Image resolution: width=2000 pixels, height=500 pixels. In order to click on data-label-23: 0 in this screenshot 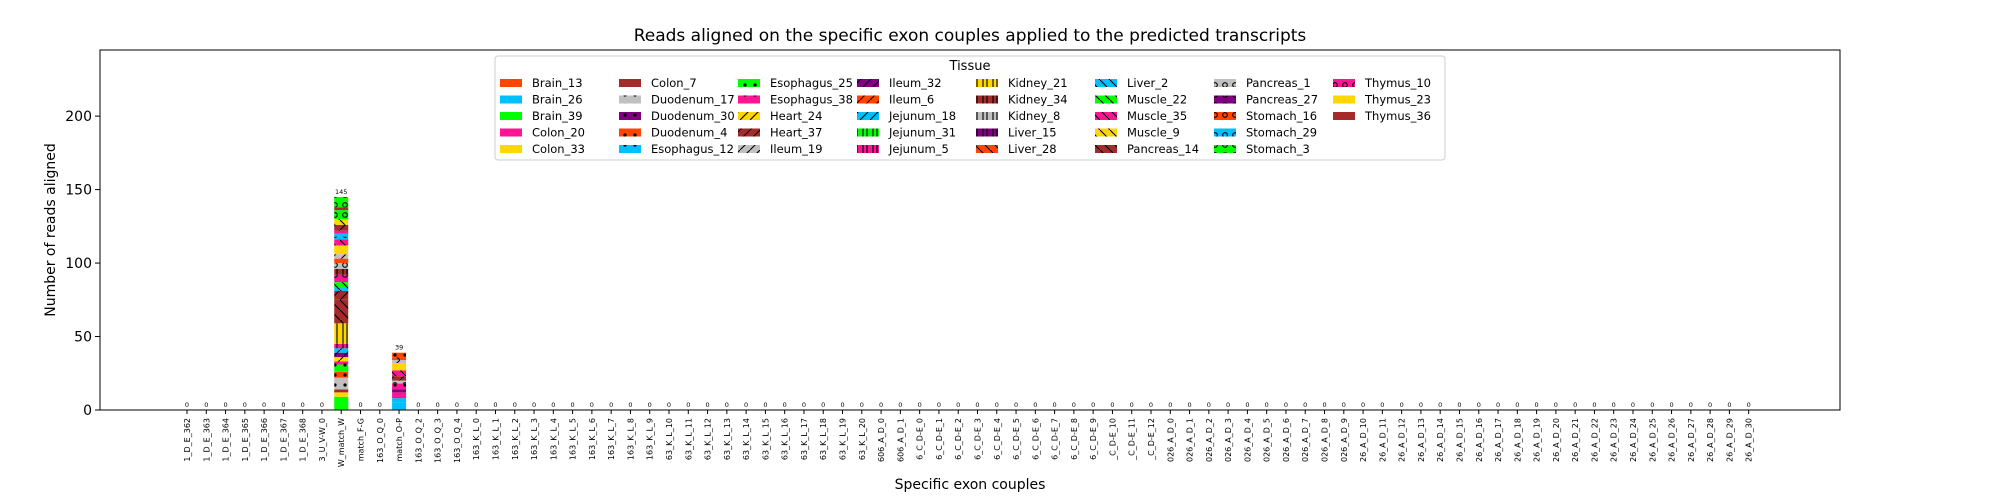, I will do `click(630, 405)`.